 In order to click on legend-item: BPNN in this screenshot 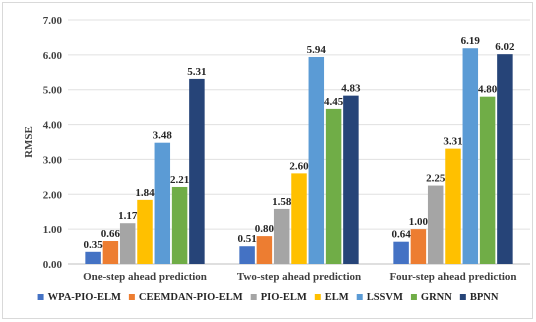, I will do `click(479, 297)`.